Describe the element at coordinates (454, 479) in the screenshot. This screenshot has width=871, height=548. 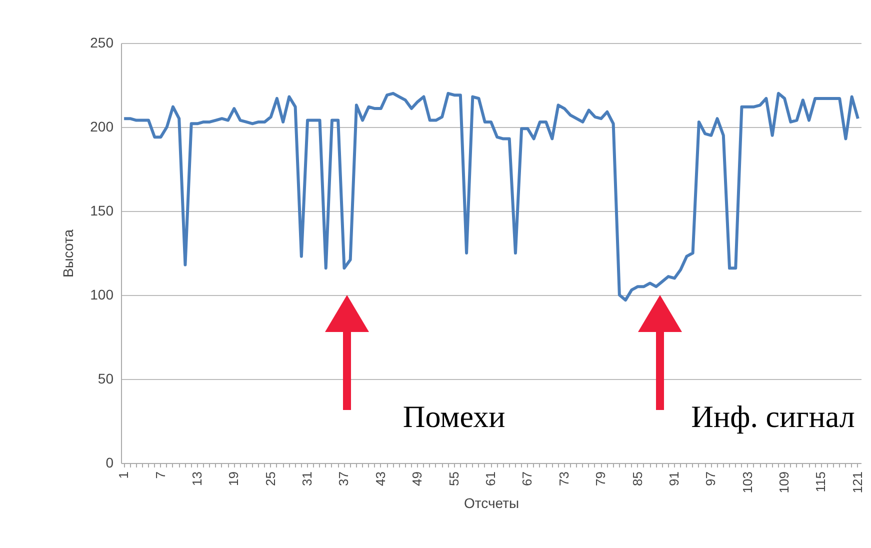
I see `x-tick-label: 55` at that location.